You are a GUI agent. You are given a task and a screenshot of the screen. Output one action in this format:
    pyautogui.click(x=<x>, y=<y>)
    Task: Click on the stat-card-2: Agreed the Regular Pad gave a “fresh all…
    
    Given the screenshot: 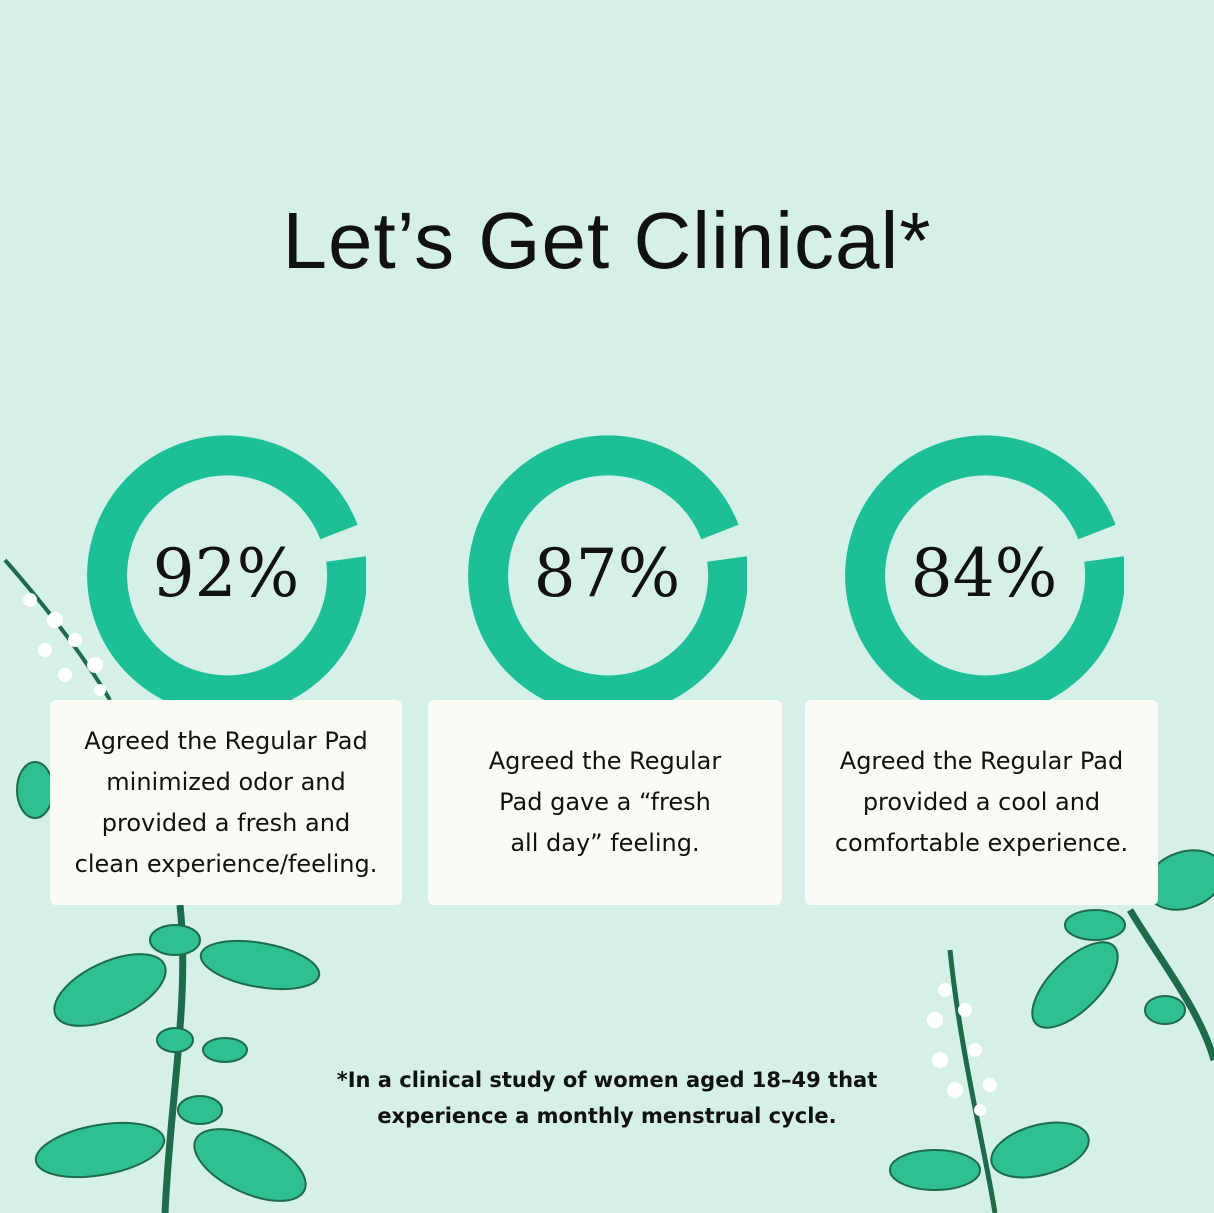 What is the action you would take?
    pyautogui.click(x=605, y=802)
    